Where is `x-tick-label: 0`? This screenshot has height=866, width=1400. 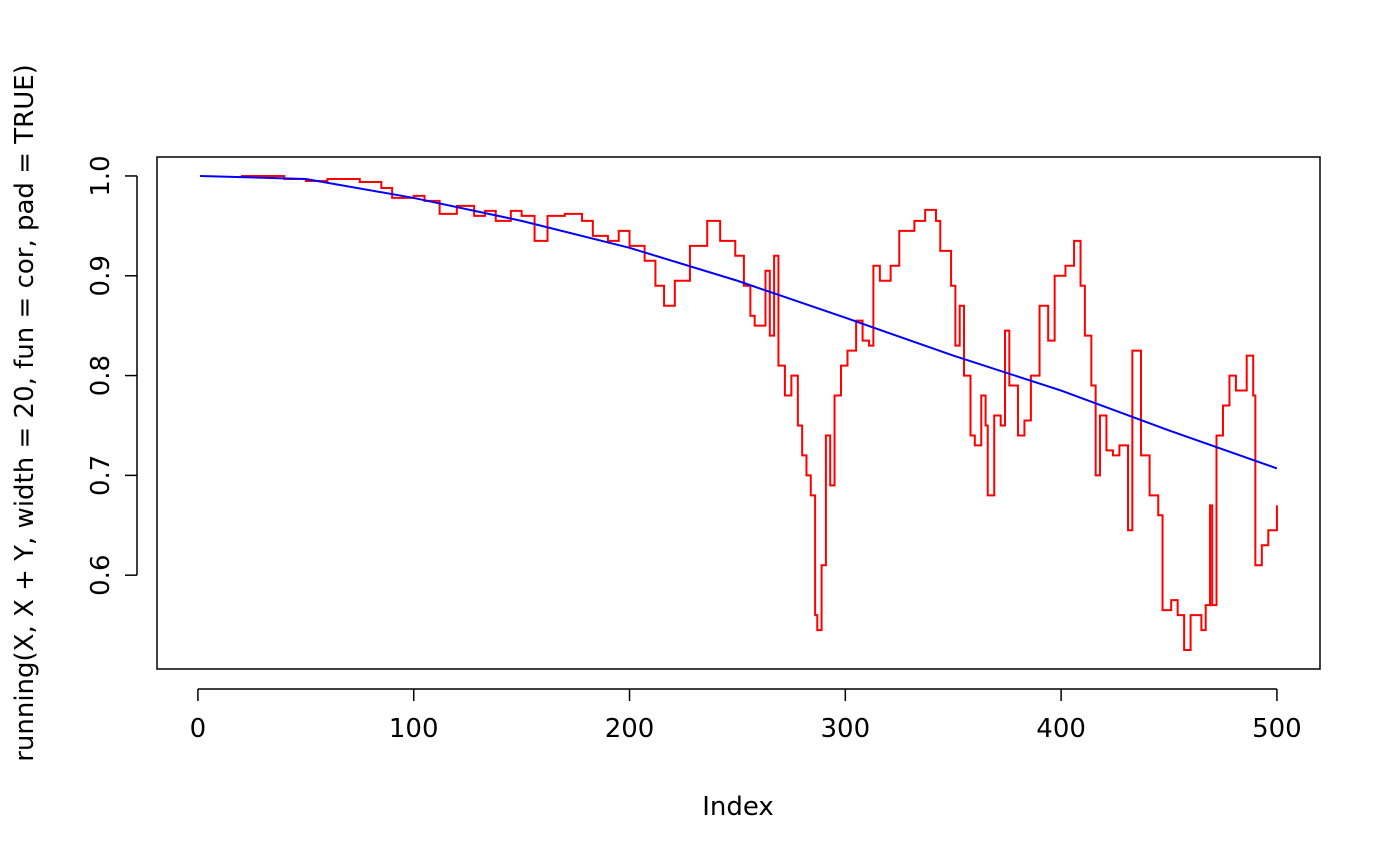 x-tick-label: 0 is located at coordinates (198, 729).